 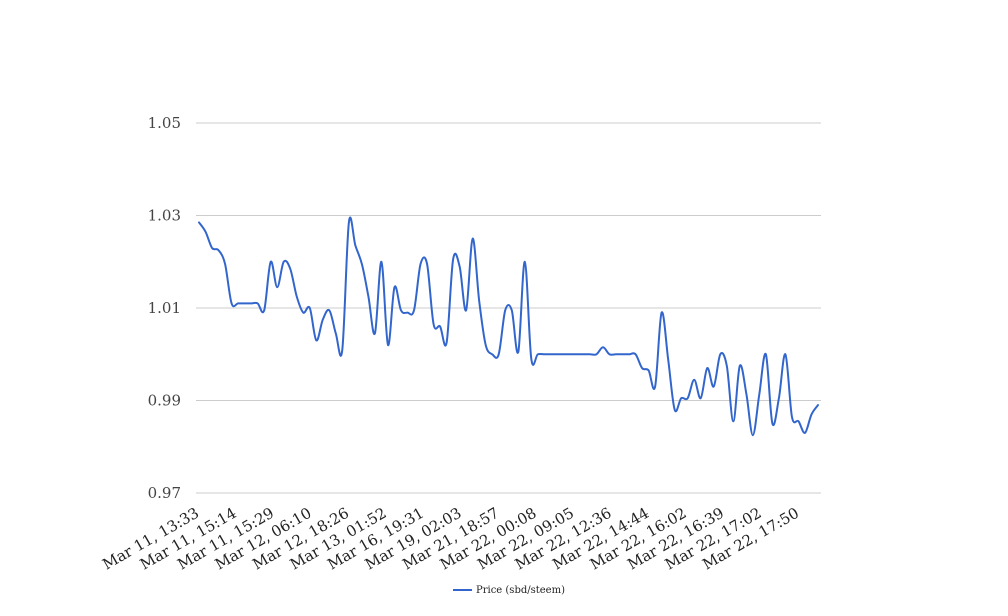 What do you see at coordinates (164, 493) in the screenshot?
I see `y-tick-label: 0.97` at bounding box center [164, 493].